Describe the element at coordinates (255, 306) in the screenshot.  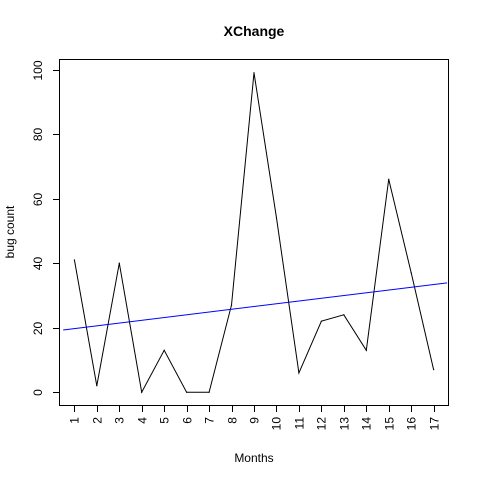
I see `trend-line` at that location.